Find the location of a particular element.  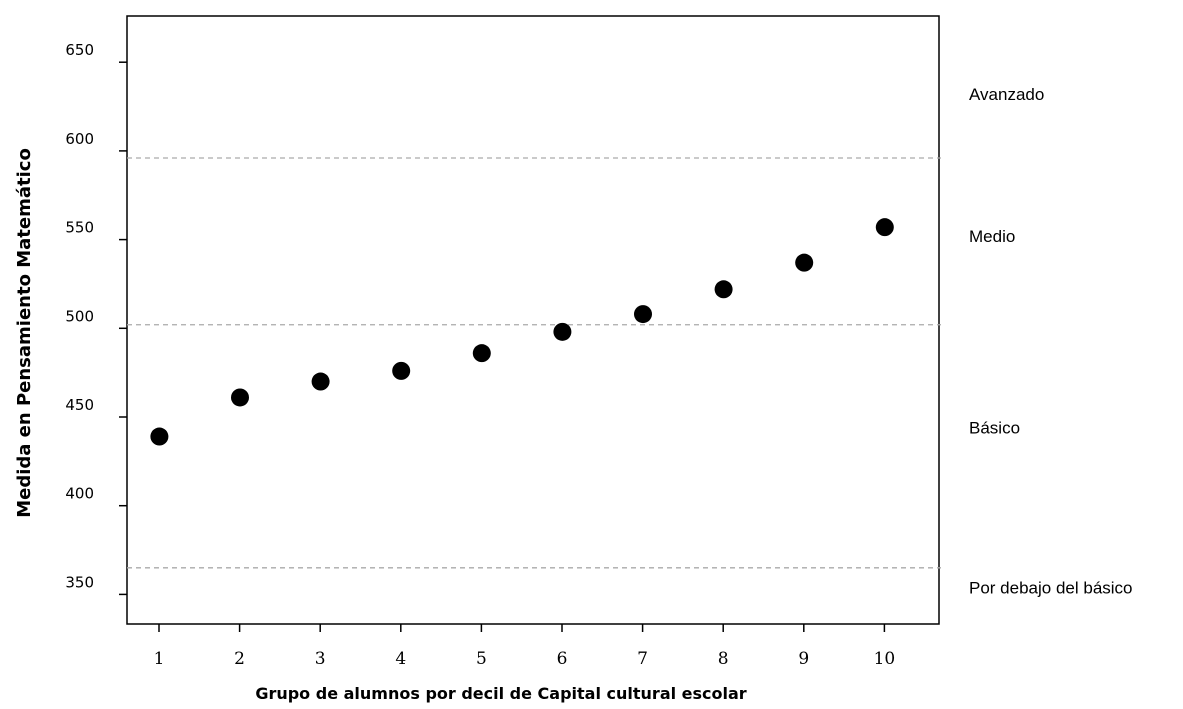

x-tick-label: 10 is located at coordinates (885, 659).